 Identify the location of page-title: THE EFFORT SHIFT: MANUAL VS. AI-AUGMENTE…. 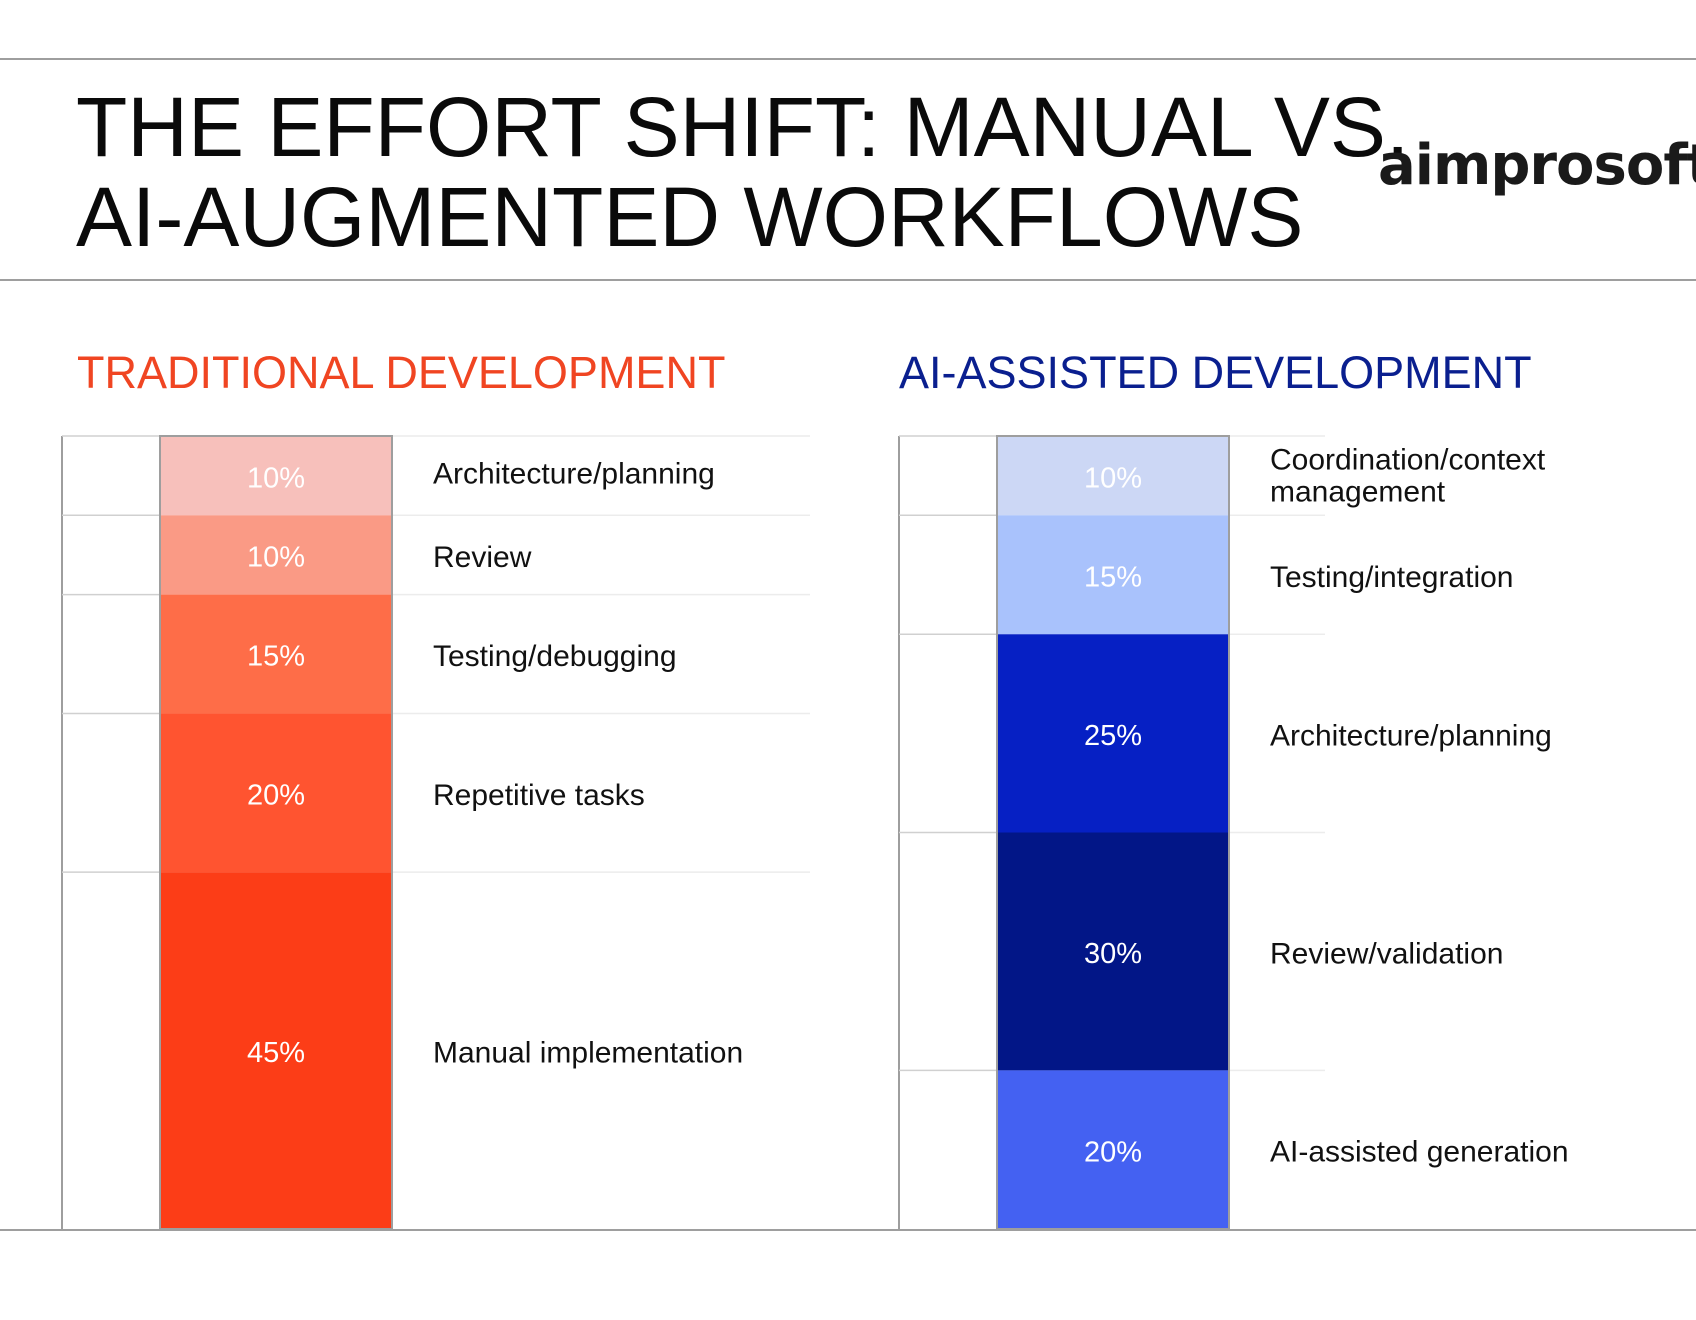
(743, 172).